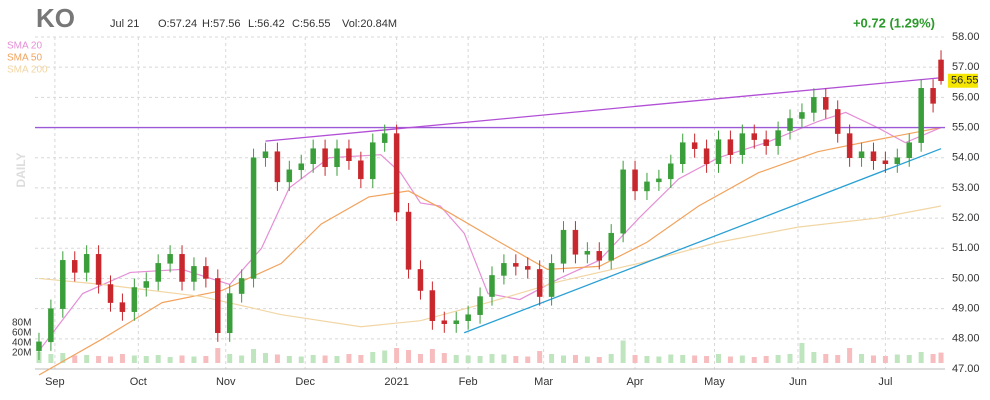 The image size is (990, 400). I want to click on volume-label: Vol:20.84M, so click(369, 24).